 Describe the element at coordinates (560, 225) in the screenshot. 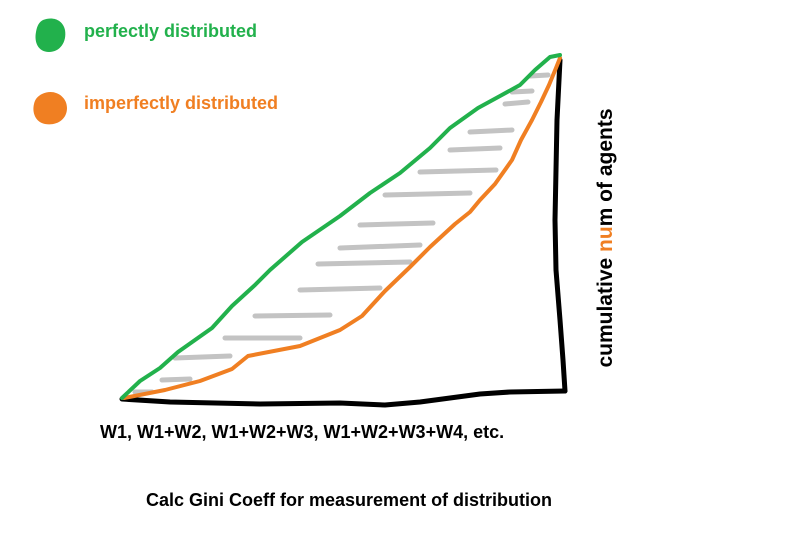

I see `y-axis-line` at that location.